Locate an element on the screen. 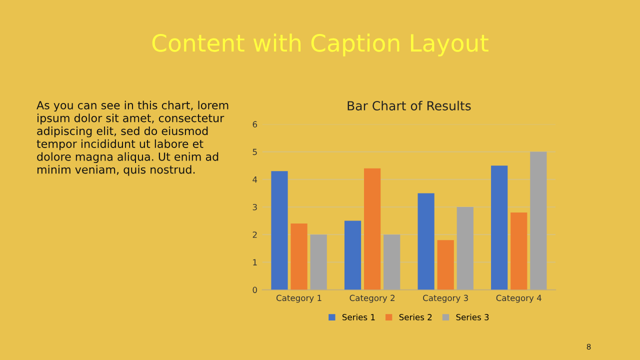 The width and height of the screenshot is (640, 360). y-tick-label: 4 is located at coordinates (255, 179).